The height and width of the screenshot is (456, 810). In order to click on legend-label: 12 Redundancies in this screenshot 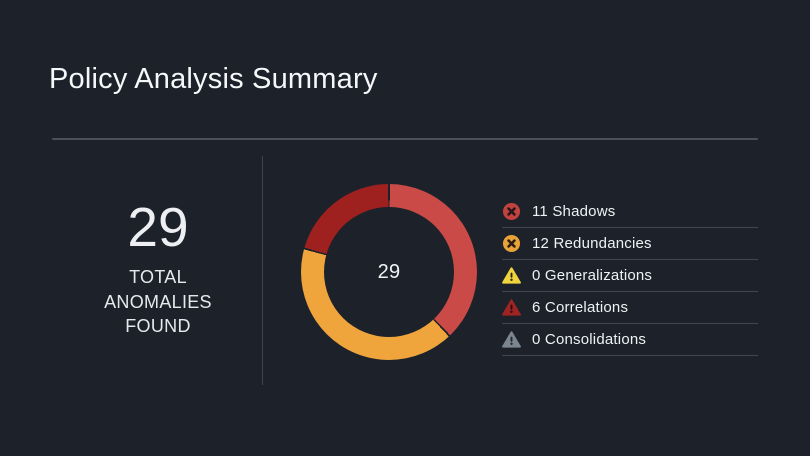, I will do `click(592, 243)`.